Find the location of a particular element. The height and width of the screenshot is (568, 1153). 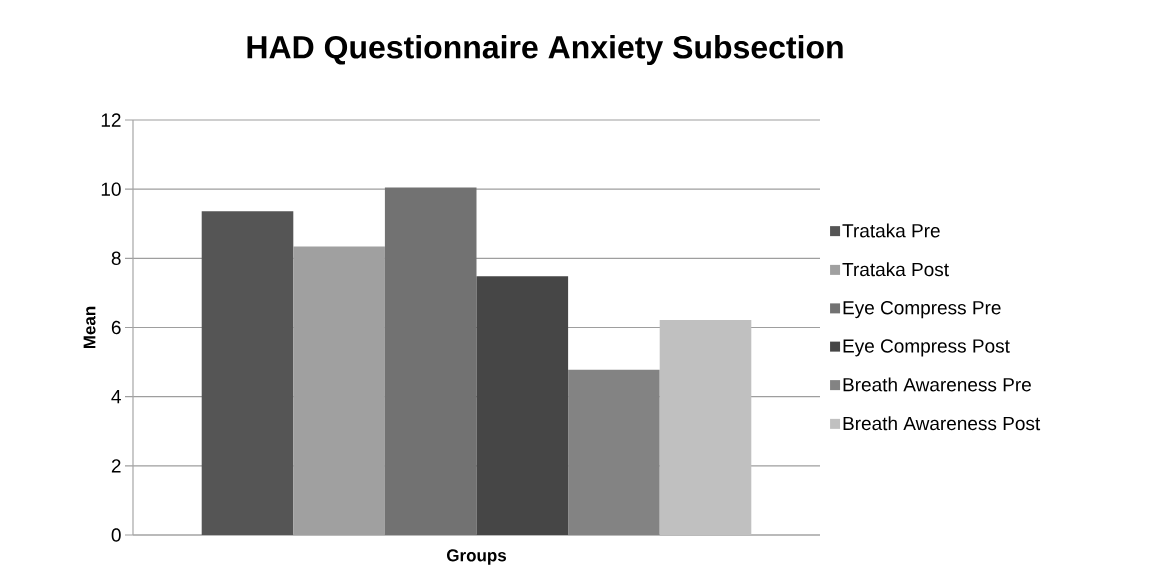

legend-label: Eye Compress Post is located at coordinates (926, 348).